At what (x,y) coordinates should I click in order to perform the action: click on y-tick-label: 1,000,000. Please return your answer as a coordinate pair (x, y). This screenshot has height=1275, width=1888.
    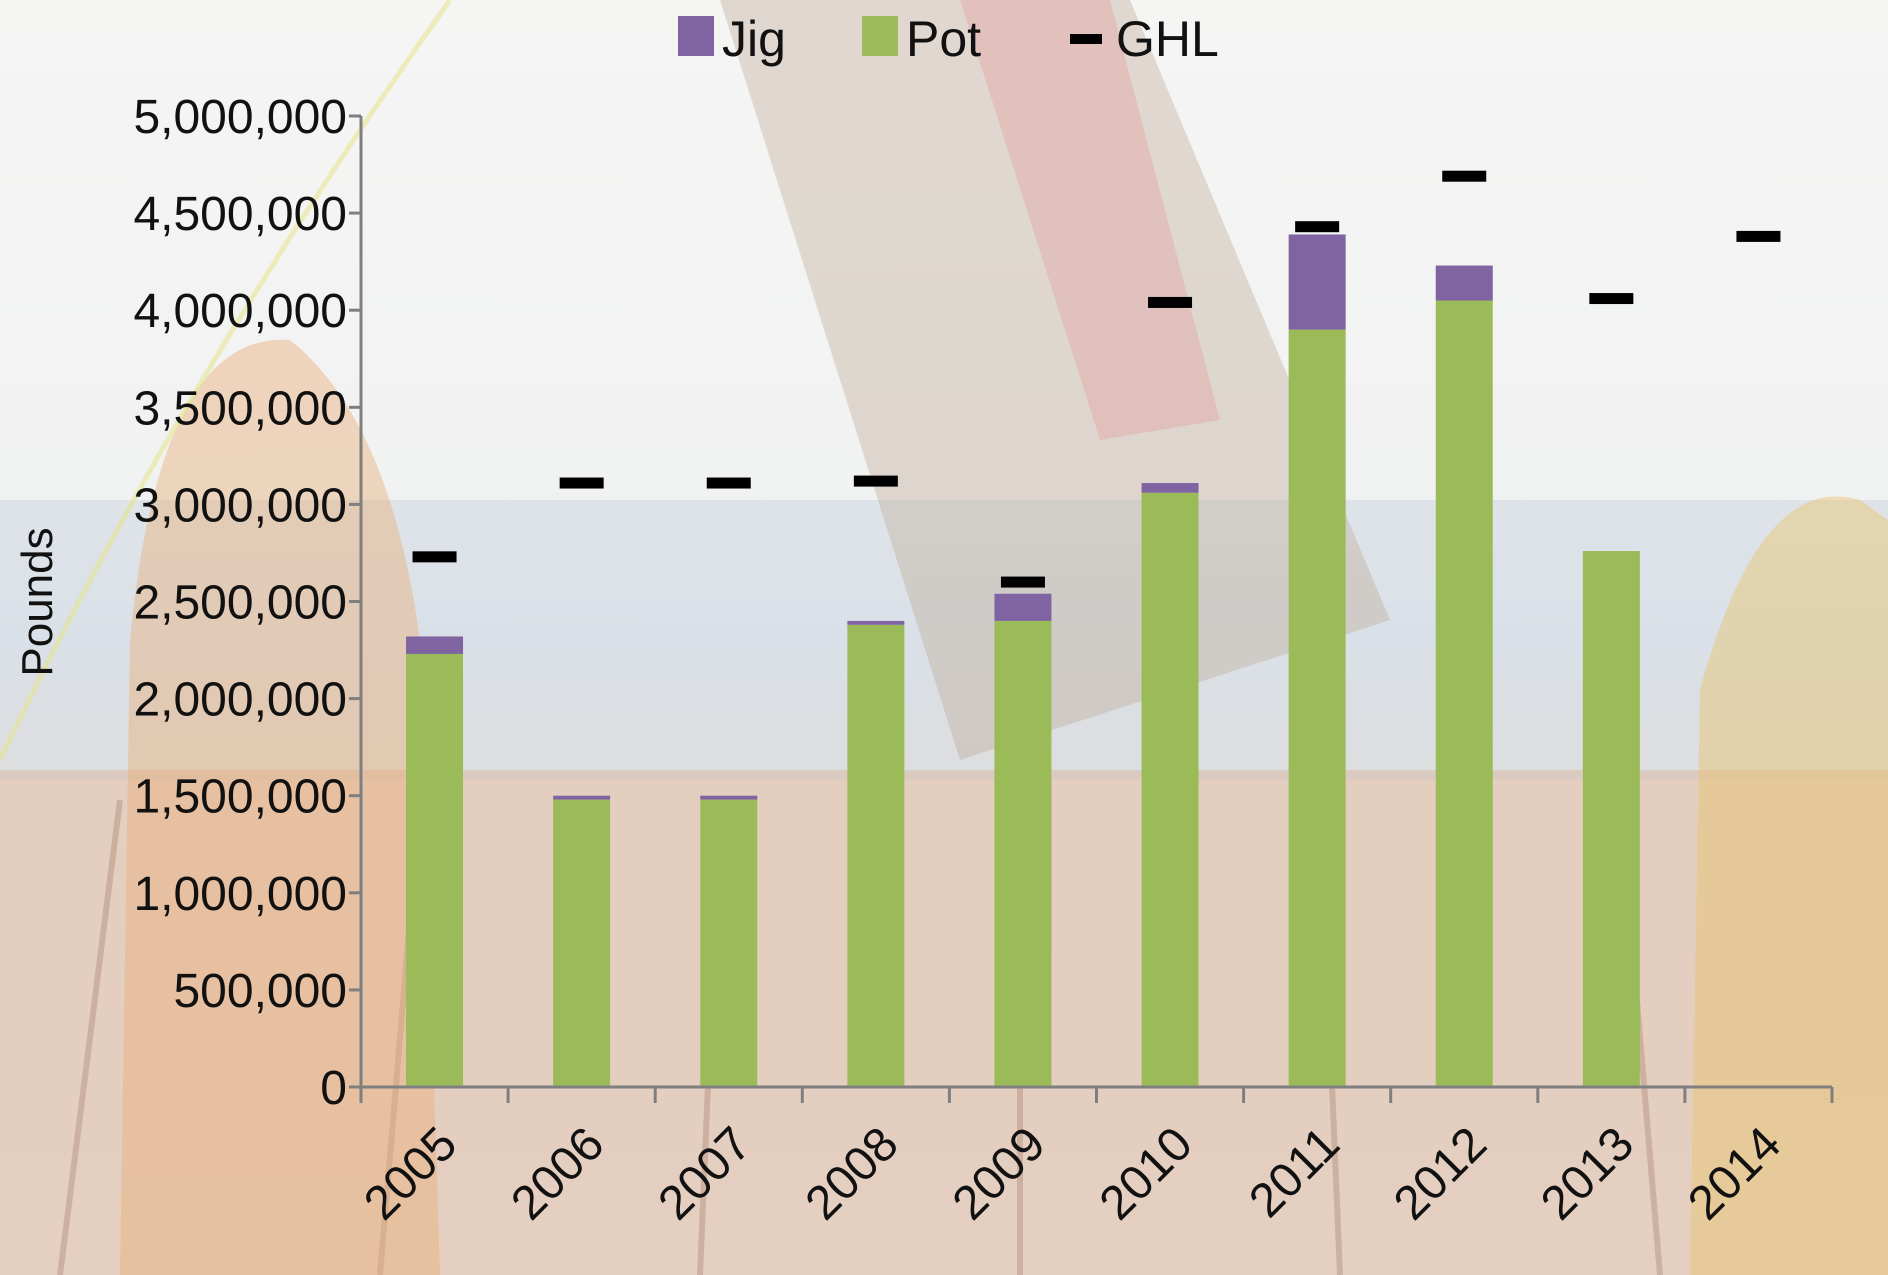
    Looking at the image, I should click on (240, 894).